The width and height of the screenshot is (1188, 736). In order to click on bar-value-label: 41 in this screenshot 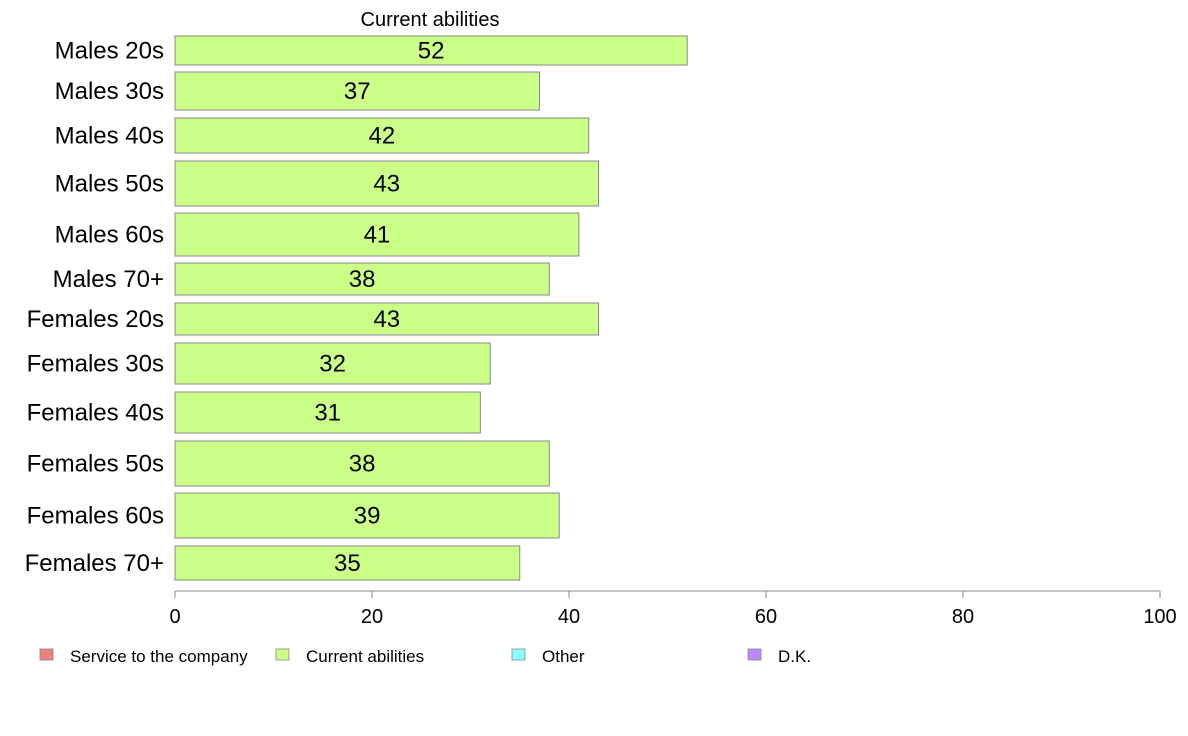, I will do `click(377, 235)`.